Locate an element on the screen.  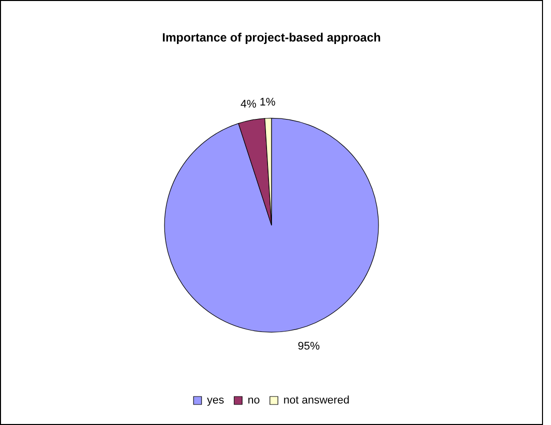
data-label: 95% is located at coordinates (309, 346).